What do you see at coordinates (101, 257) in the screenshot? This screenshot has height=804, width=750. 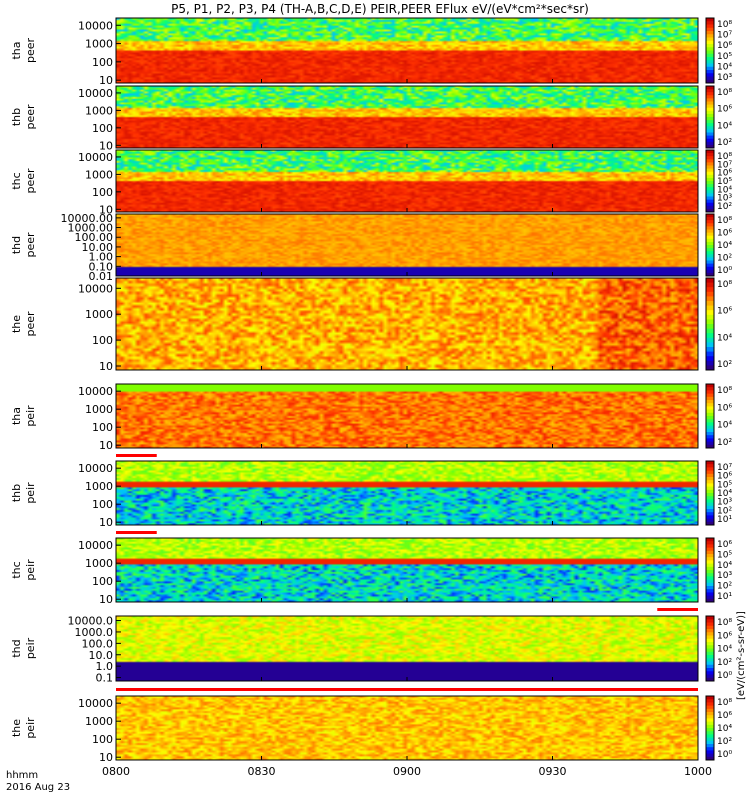 I see `y-tick-label: 1.00` at bounding box center [101, 257].